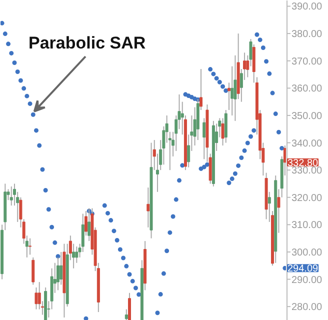  Describe the element at coordinates (307, 89) in the screenshot. I see `y-tick-label: 360.00` at that location.